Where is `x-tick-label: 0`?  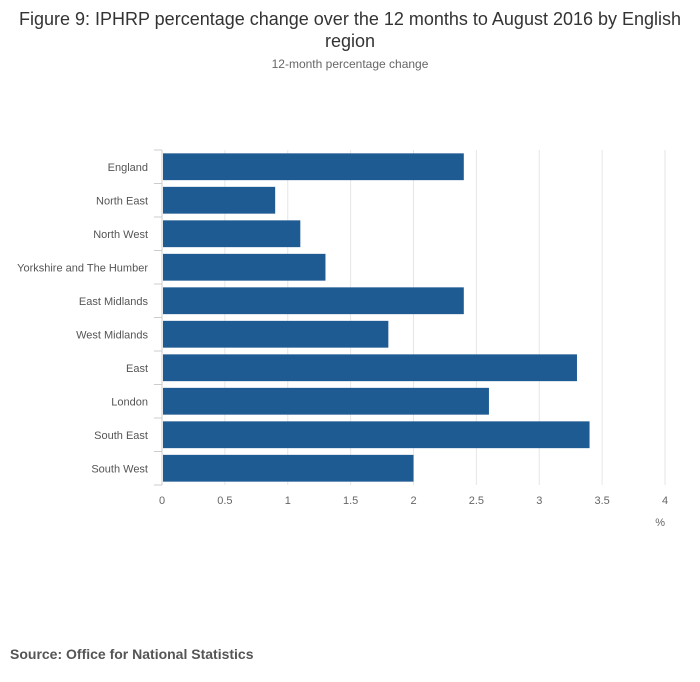 x-tick-label: 0 is located at coordinates (162, 501).